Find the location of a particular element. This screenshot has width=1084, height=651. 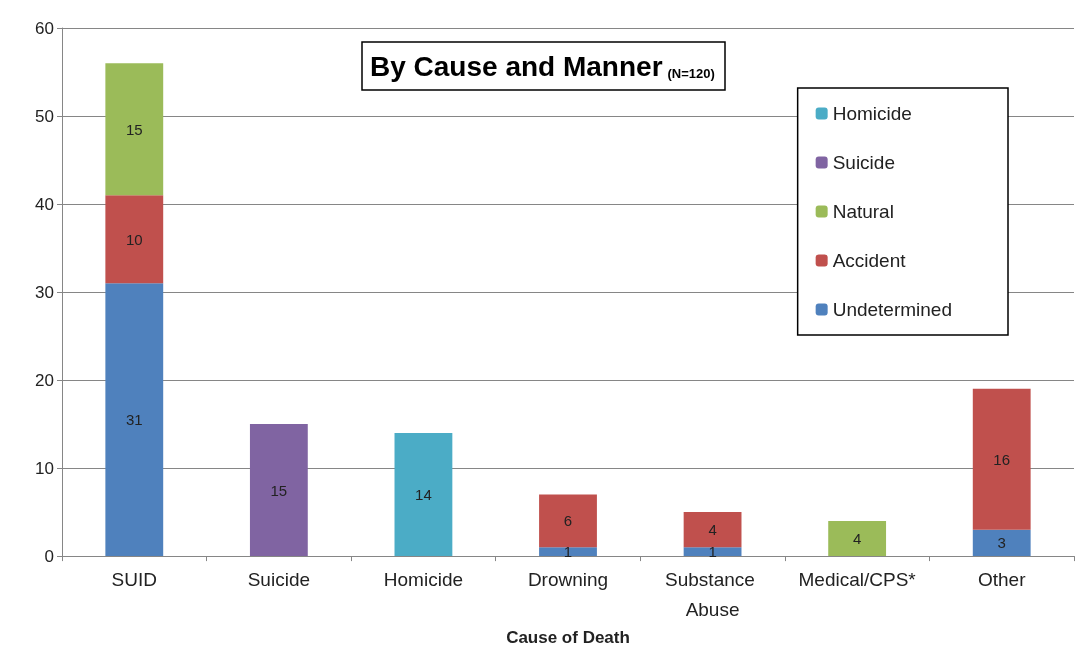

legend-label: Undetermined is located at coordinates (892, 309).